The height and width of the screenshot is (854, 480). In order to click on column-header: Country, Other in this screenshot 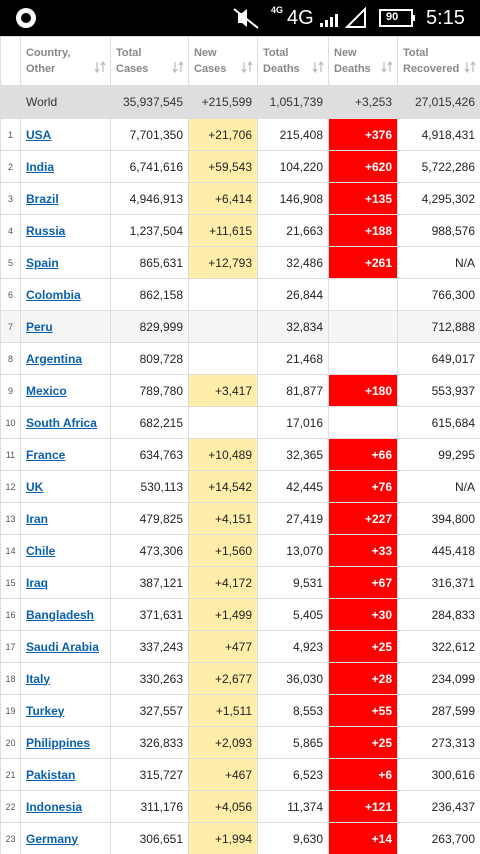, I will do `click(65, 61)`.